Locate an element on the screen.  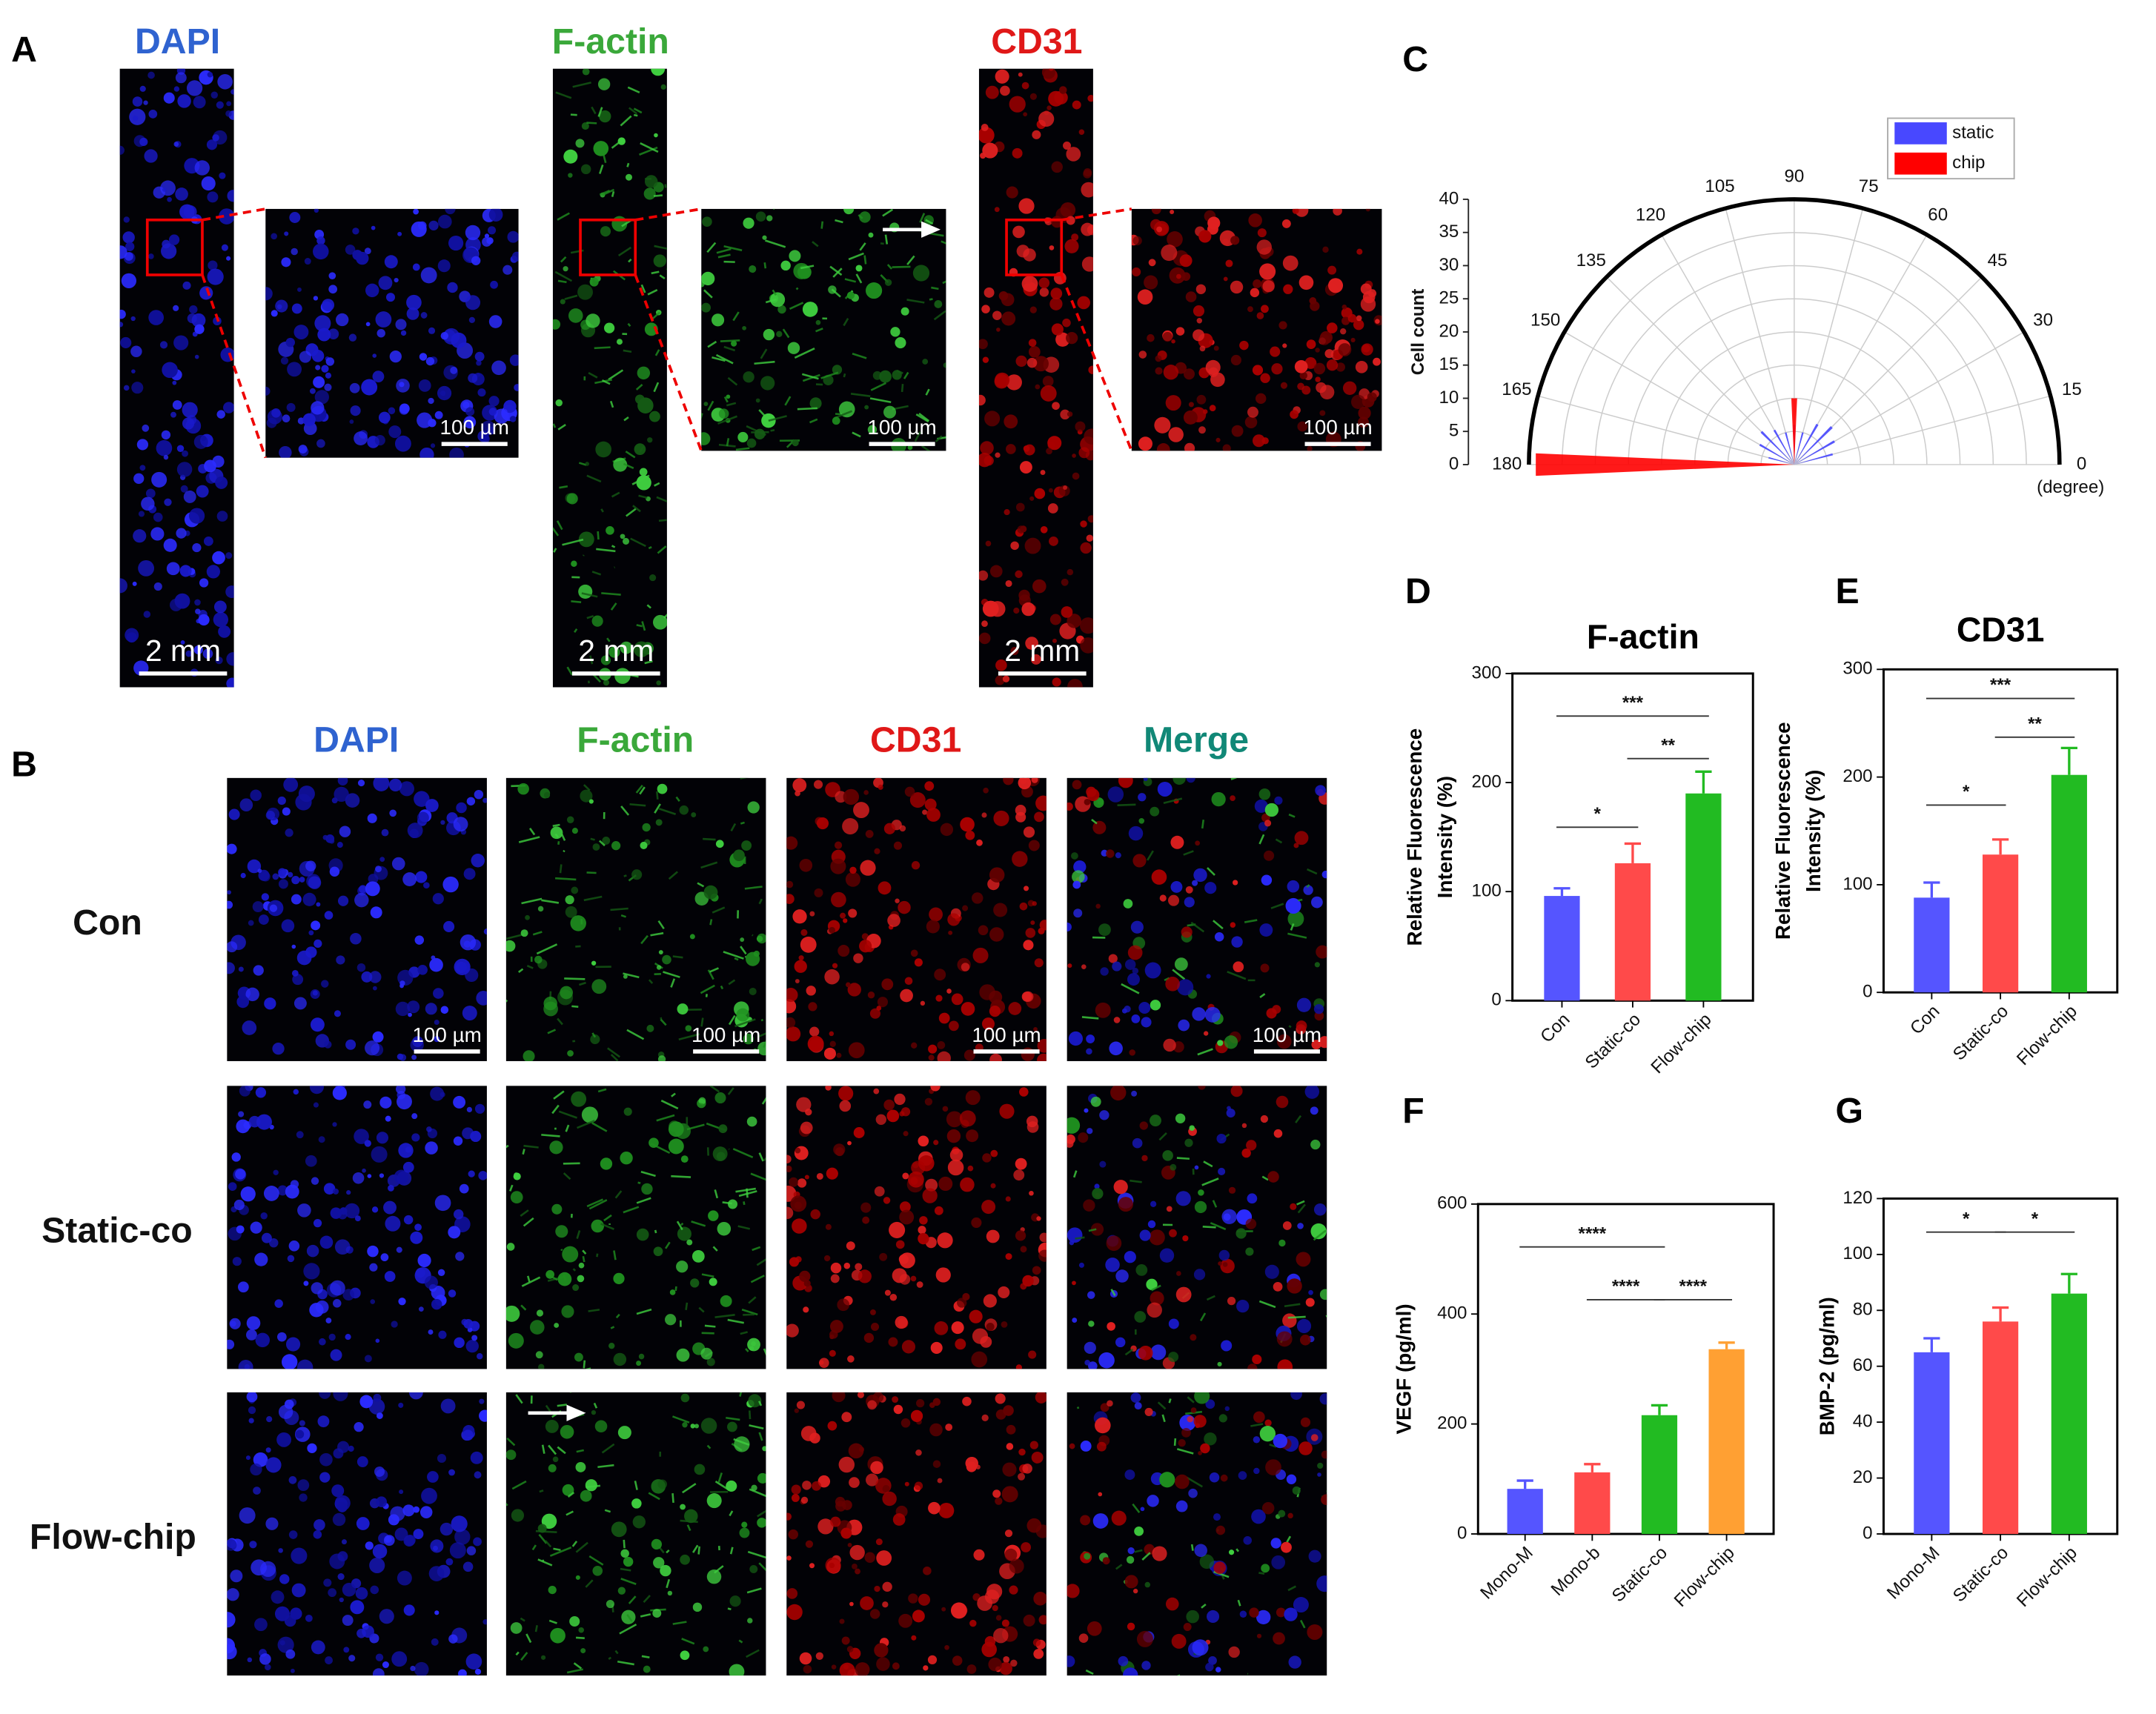
column-title: F-actin is located at coordinates (635, 740).